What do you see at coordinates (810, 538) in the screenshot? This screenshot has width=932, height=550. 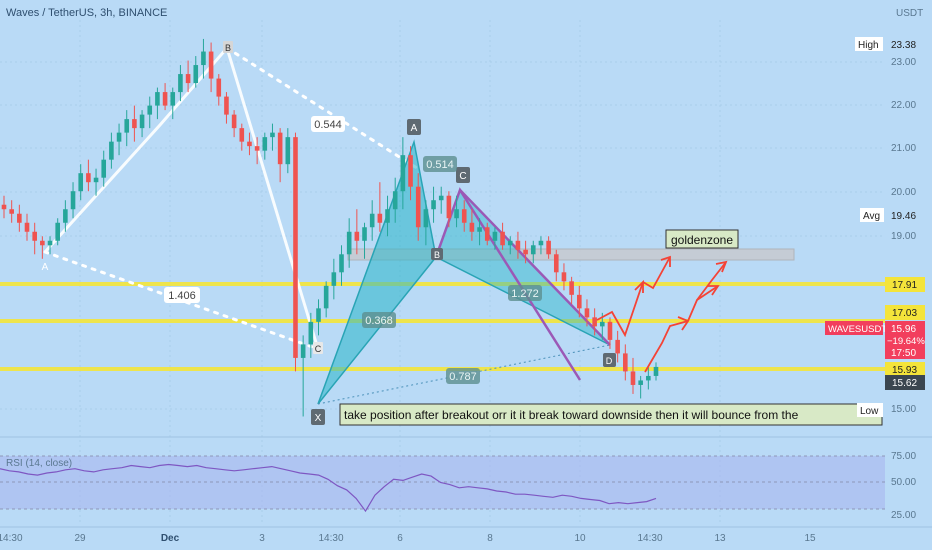 I see `time-label-10: 15` at bounding box center [810, 538].